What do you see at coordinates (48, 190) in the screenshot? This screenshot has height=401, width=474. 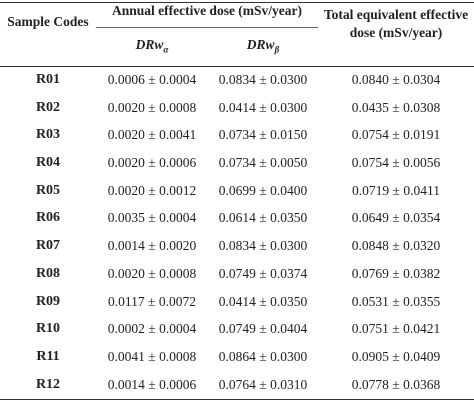 I see `sample-code-cell: R05` at bounding box center [48, 190].